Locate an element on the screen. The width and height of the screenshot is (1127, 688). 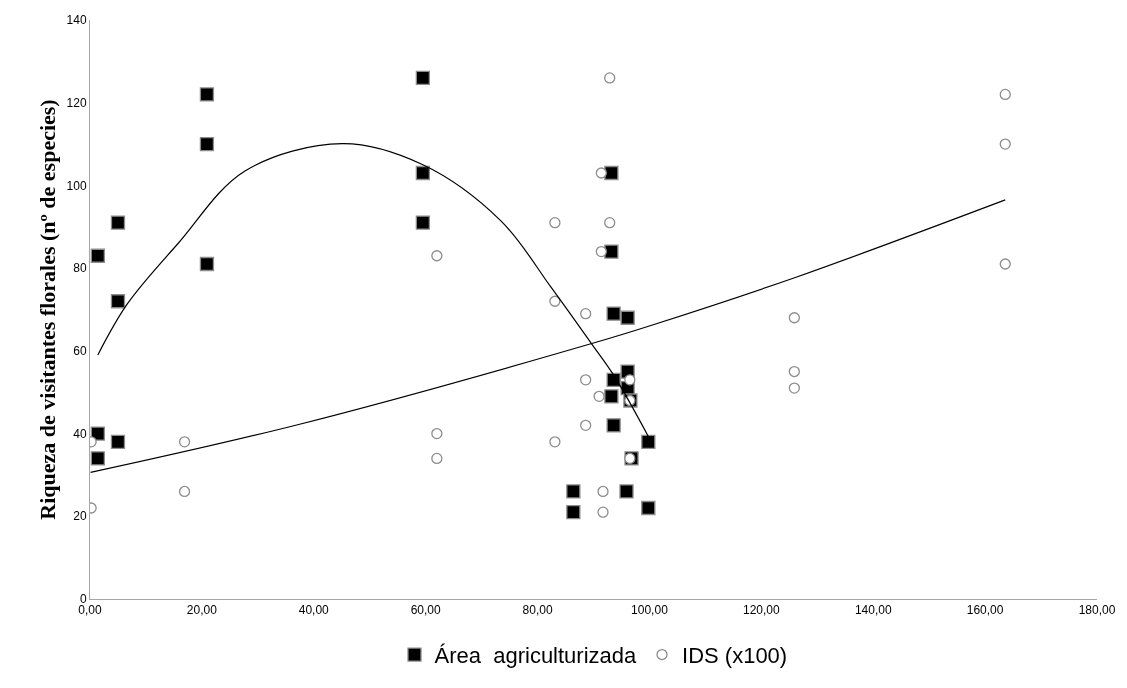
legend-label: Área agriculturizada is located at coordinates (536, 656).